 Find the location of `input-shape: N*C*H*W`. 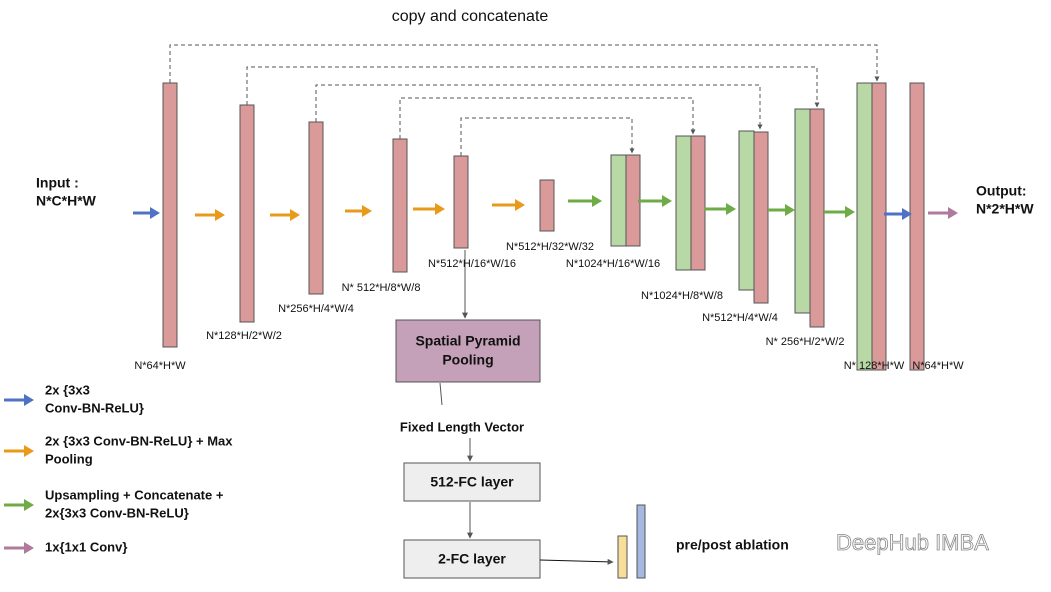

input-shape: N*C*H*W is located at coordinates (66, 201).